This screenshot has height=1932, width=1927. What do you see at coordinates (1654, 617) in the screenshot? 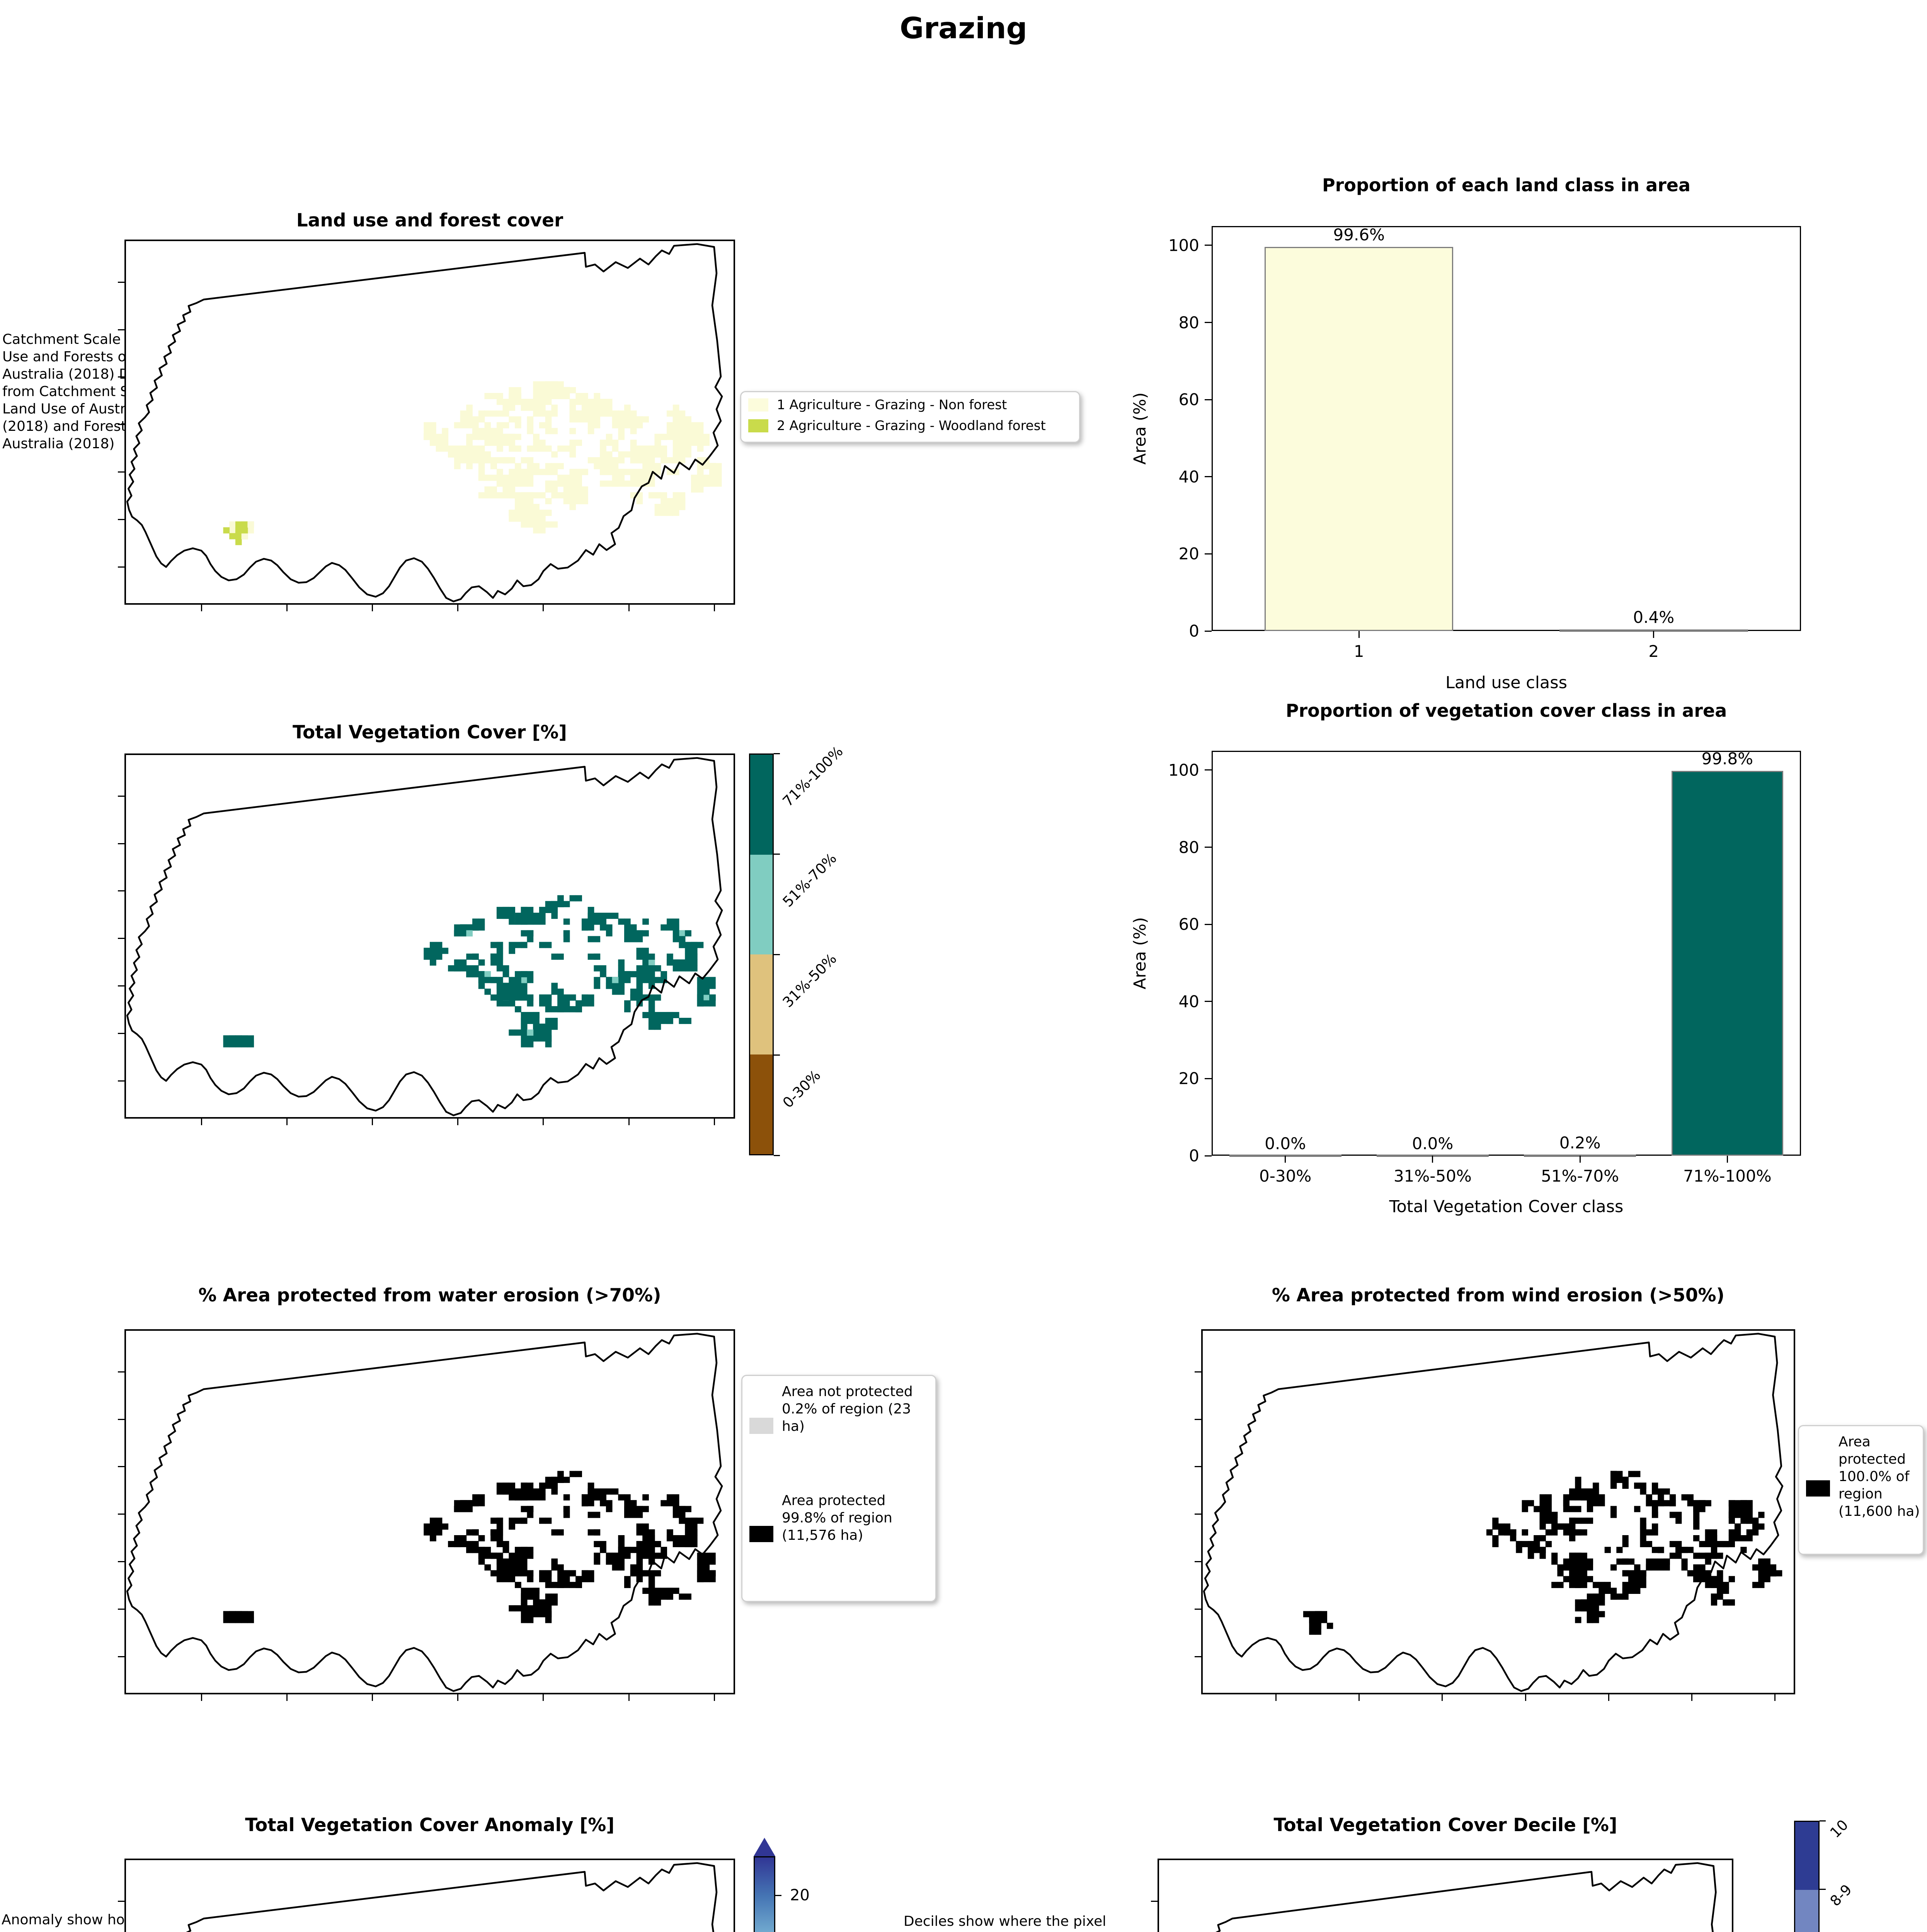
I see `land-class-chart-bar-value: 0.4%` at bounding box center [1654, 617].